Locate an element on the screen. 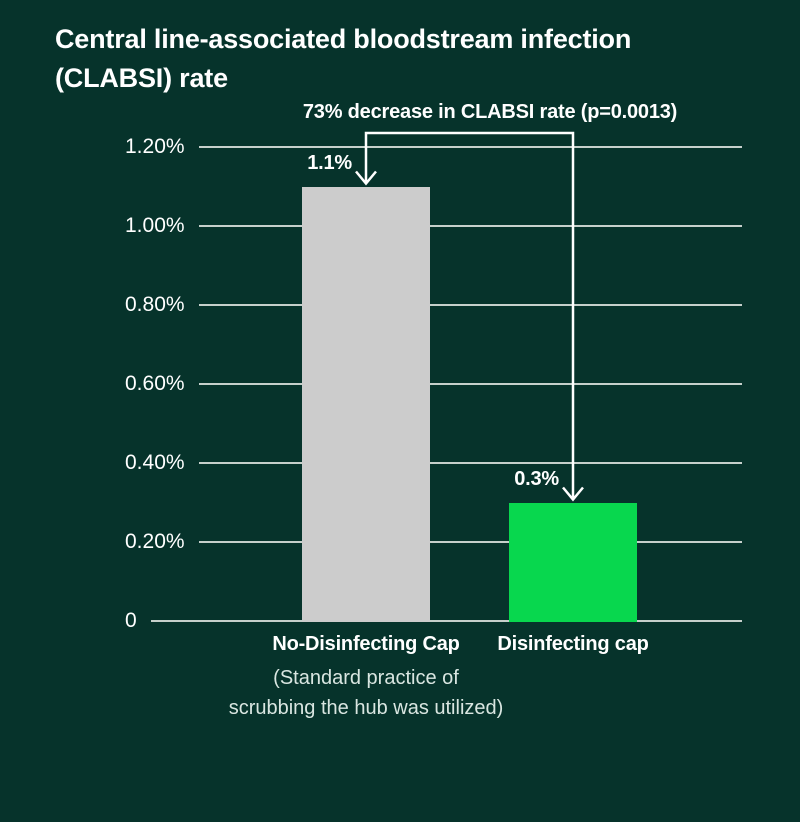  x-sublabel-line1: (Standard practice of is located at coordinates (366, 678).